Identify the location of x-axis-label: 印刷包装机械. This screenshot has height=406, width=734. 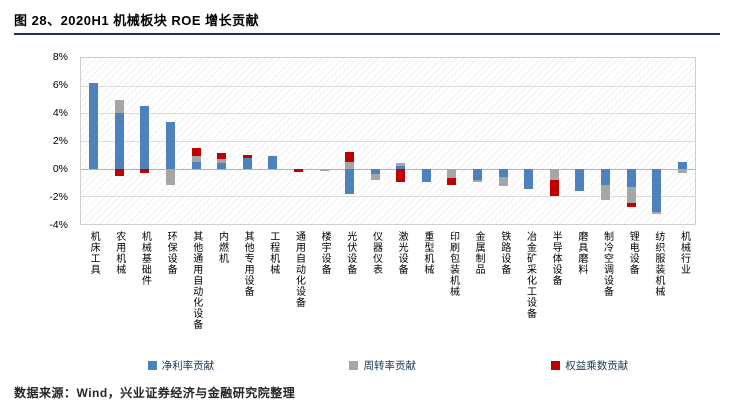
(452, 290).